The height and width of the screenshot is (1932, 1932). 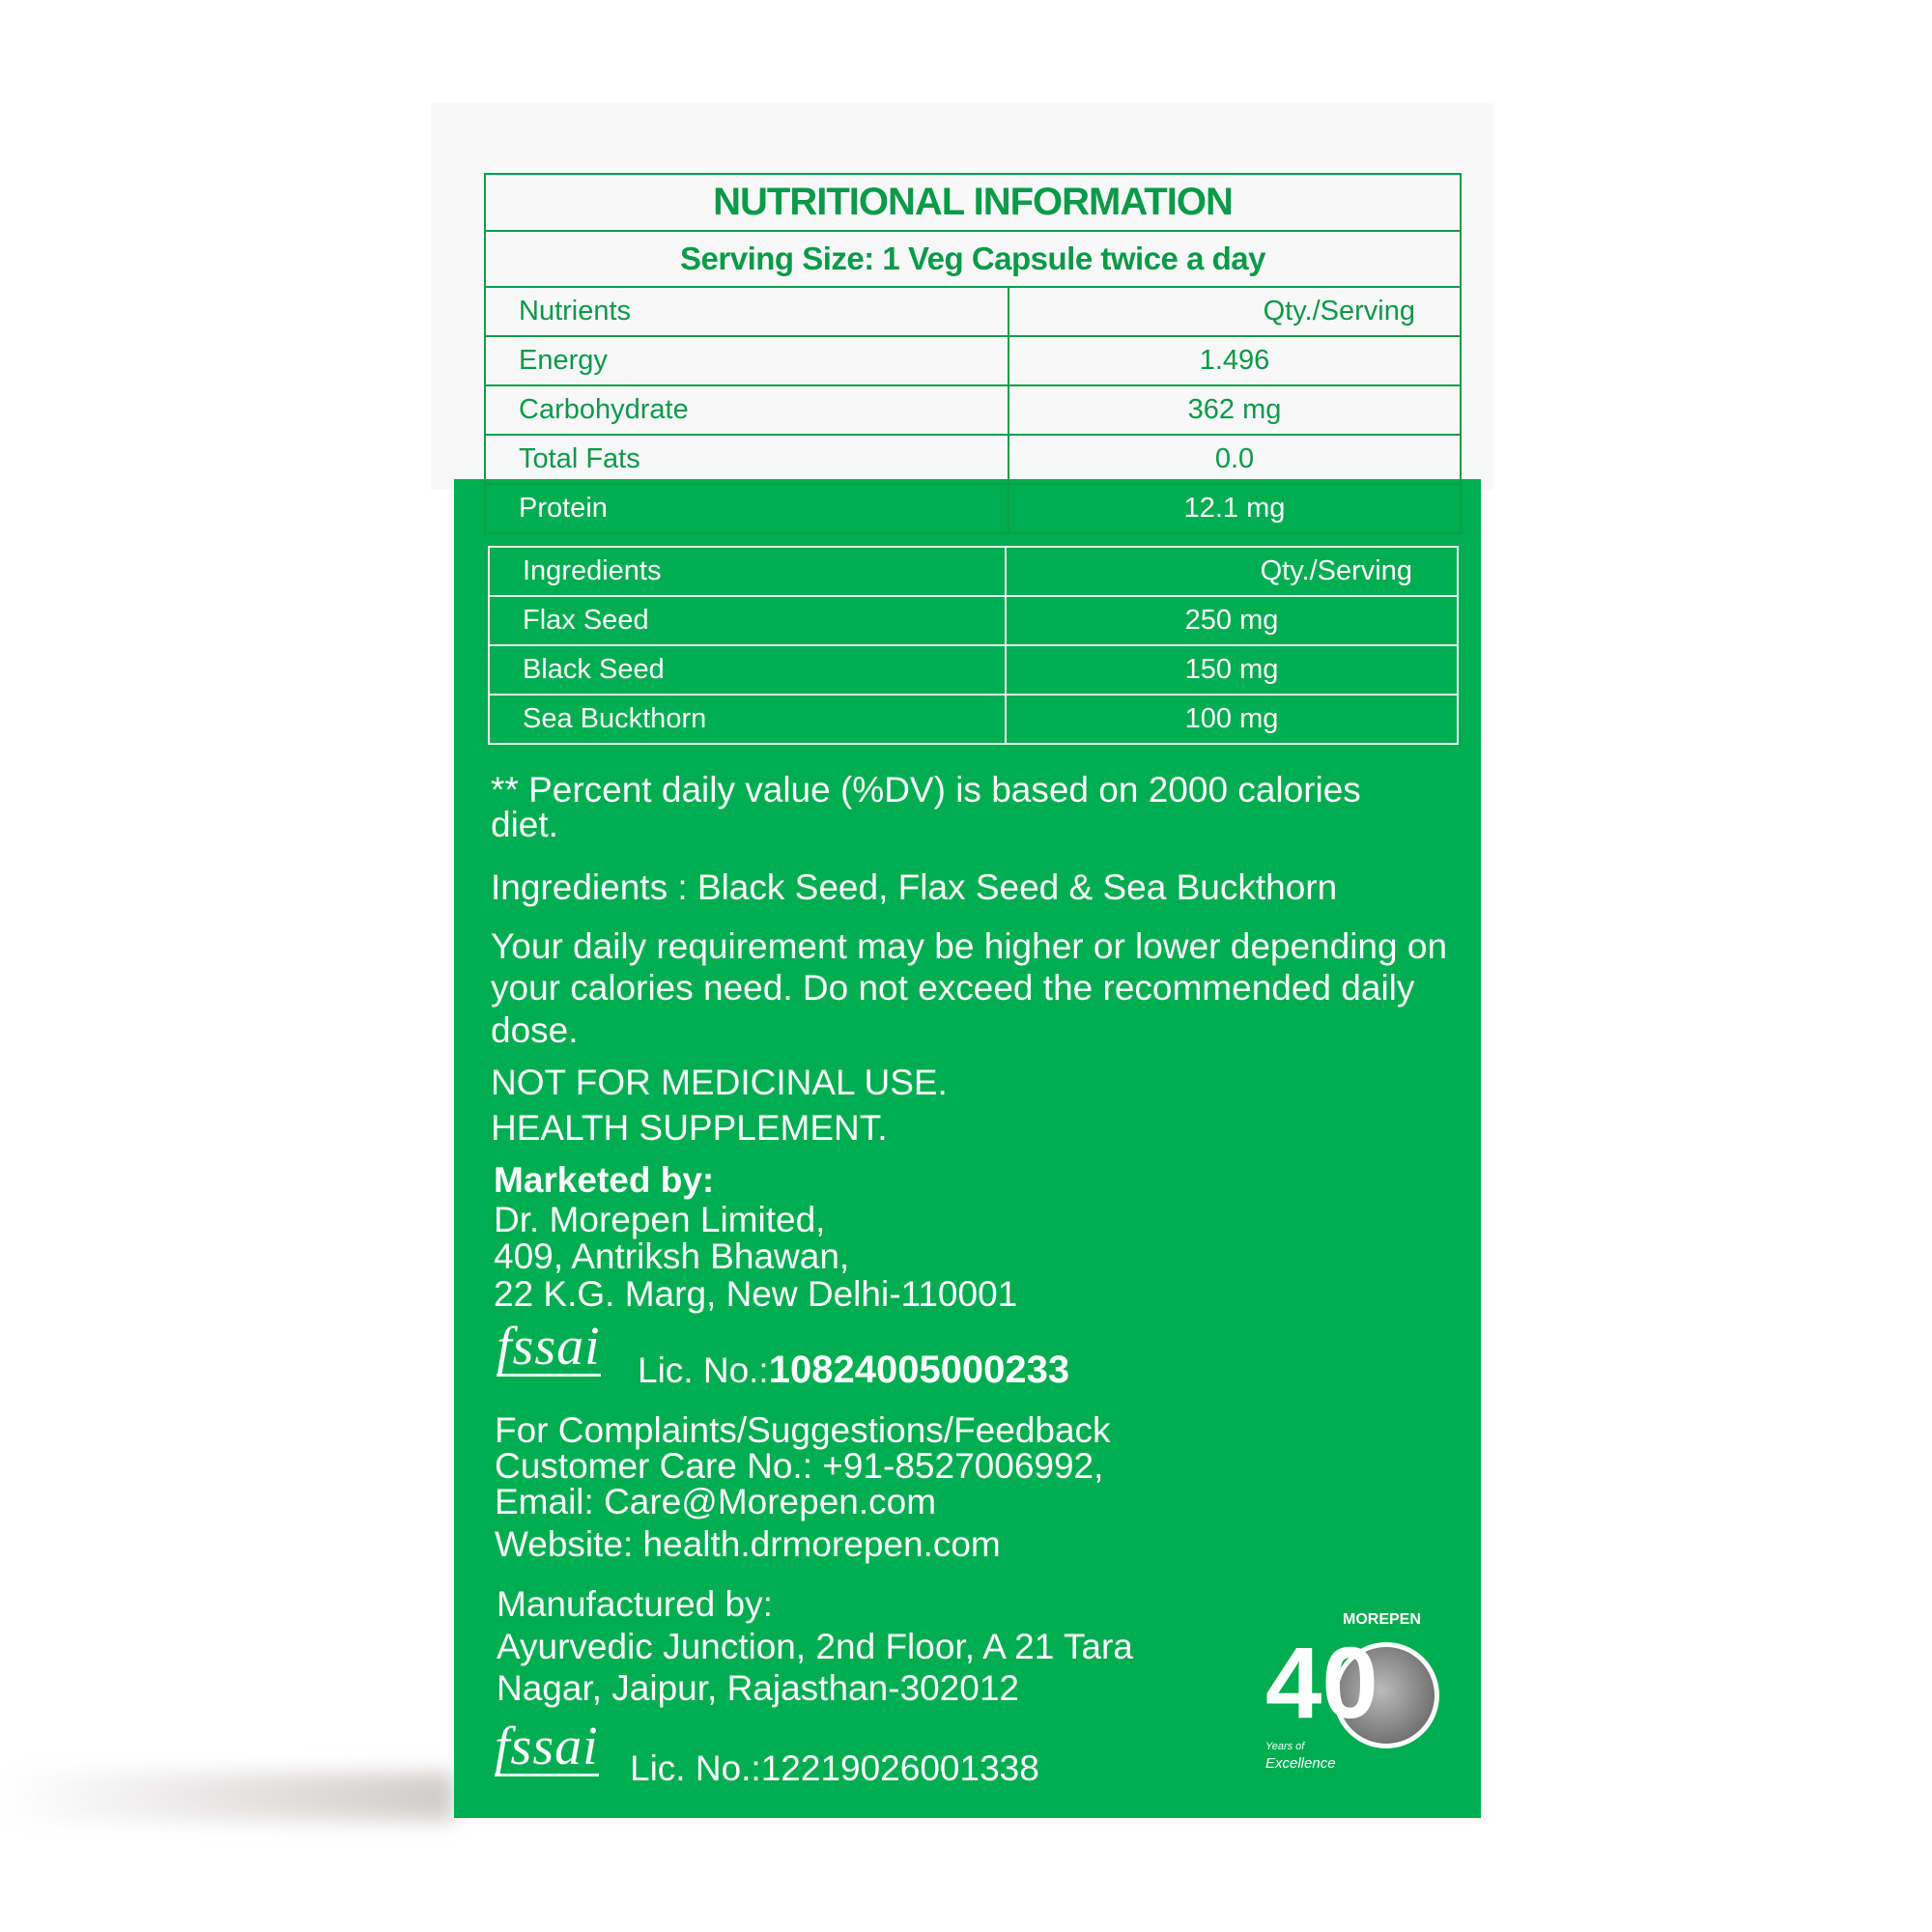 What do you see at coordinates (748, 1544) in the screenshot?
I see `website-line: Website: health.drmorepen.com` at bounding box center [748, 1544].